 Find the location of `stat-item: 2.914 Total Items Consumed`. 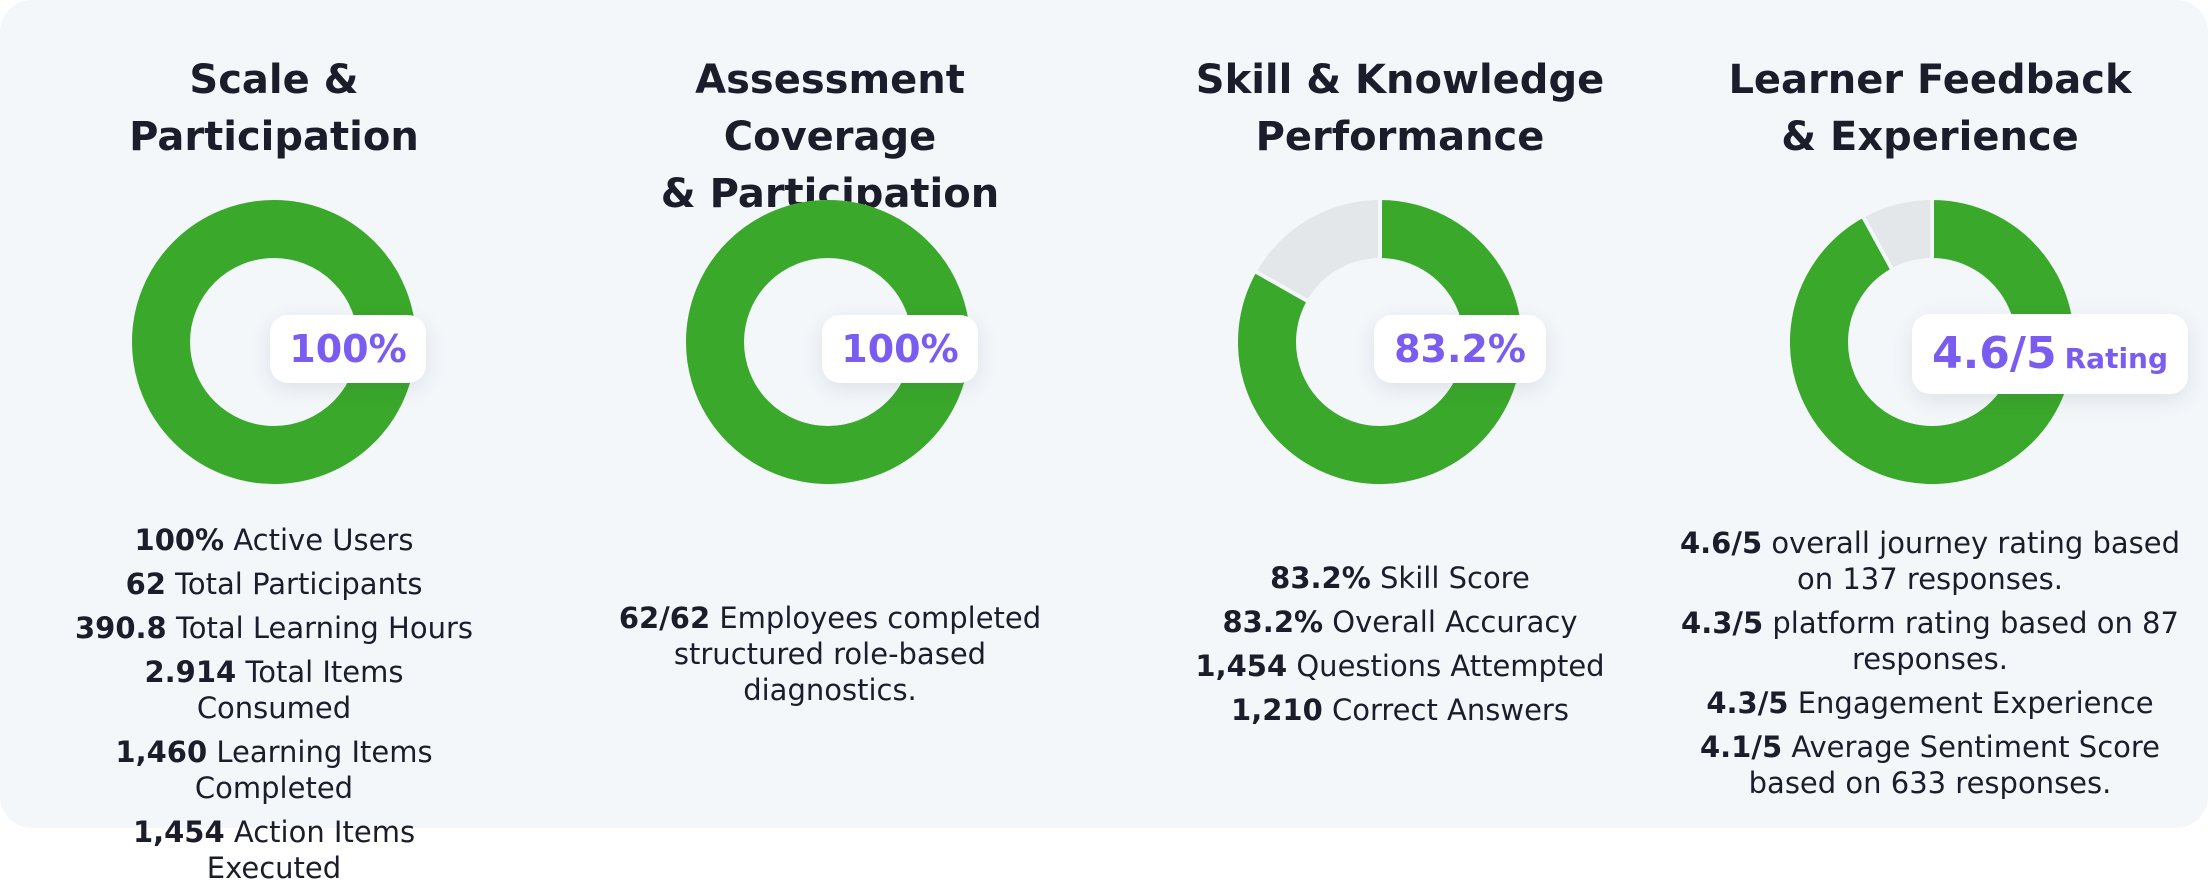

stat-item: 2.914 Total Items Consumed is located at coordinates (274, 690).